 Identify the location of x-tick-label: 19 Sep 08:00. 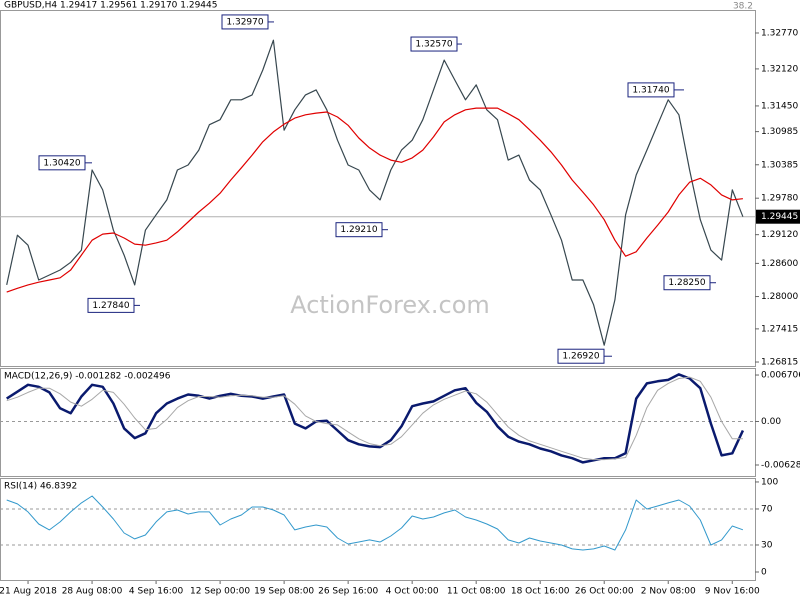
(284, 592).